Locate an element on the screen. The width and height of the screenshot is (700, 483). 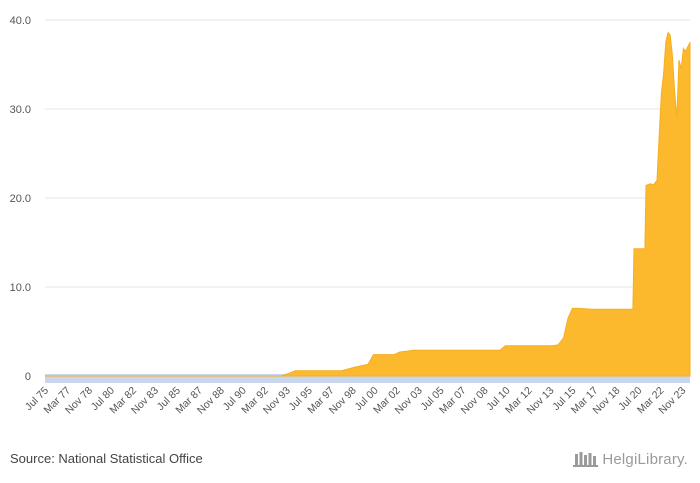
x-axis-band is located at coordinates (367, 378).